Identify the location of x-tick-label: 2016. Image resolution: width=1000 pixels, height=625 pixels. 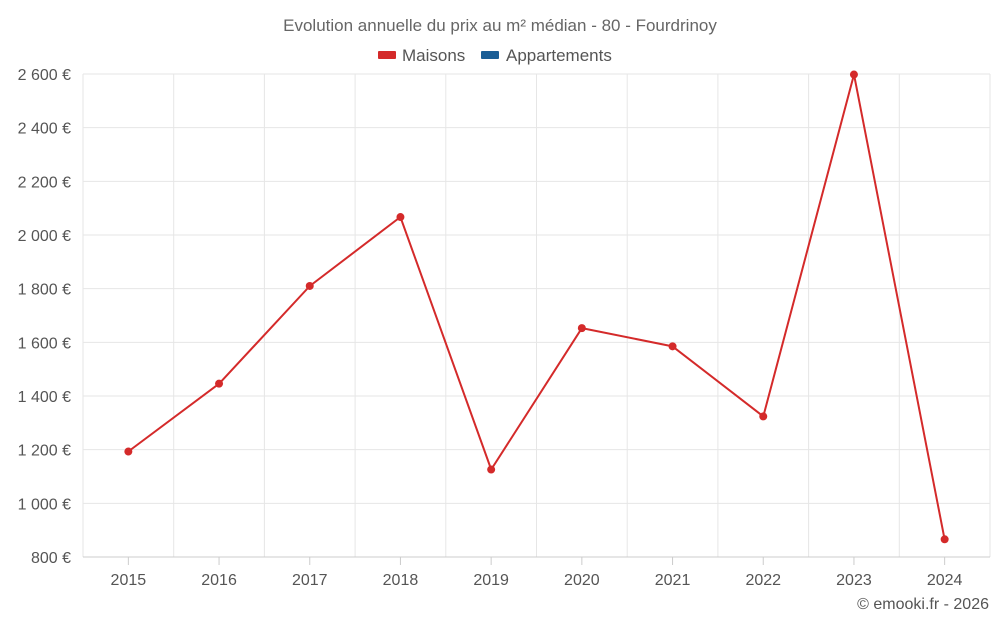
(219, 580).